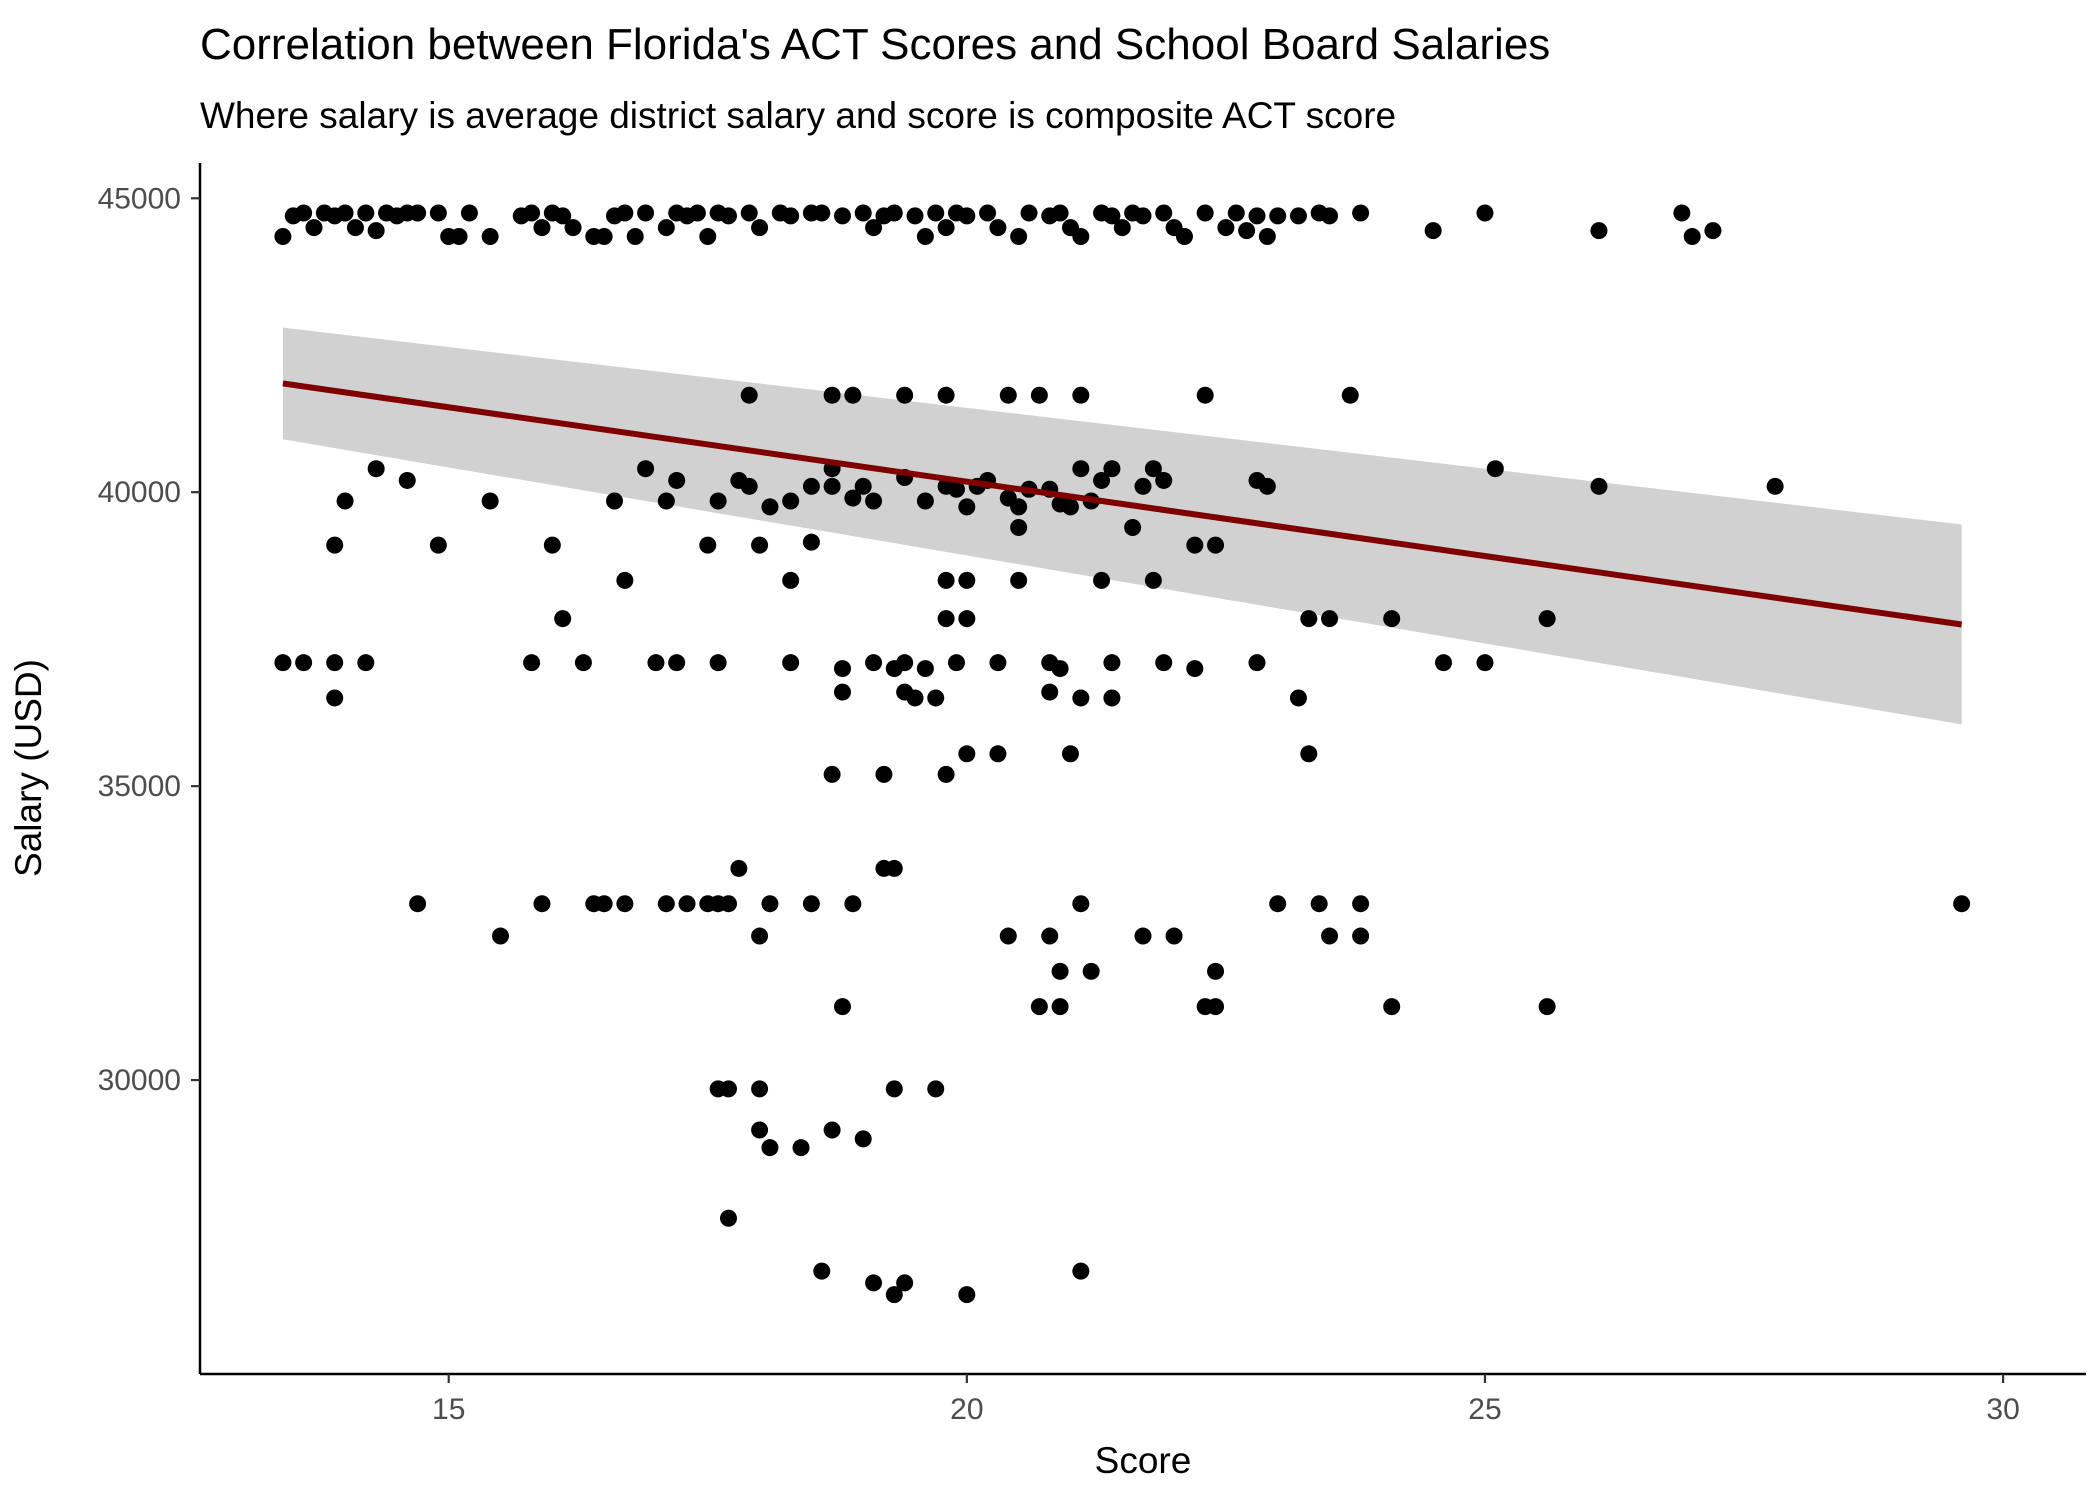  Describe the element at coordinates (2002, 1409) in the screenshot. I see `x-tick-label: 30` at that location.